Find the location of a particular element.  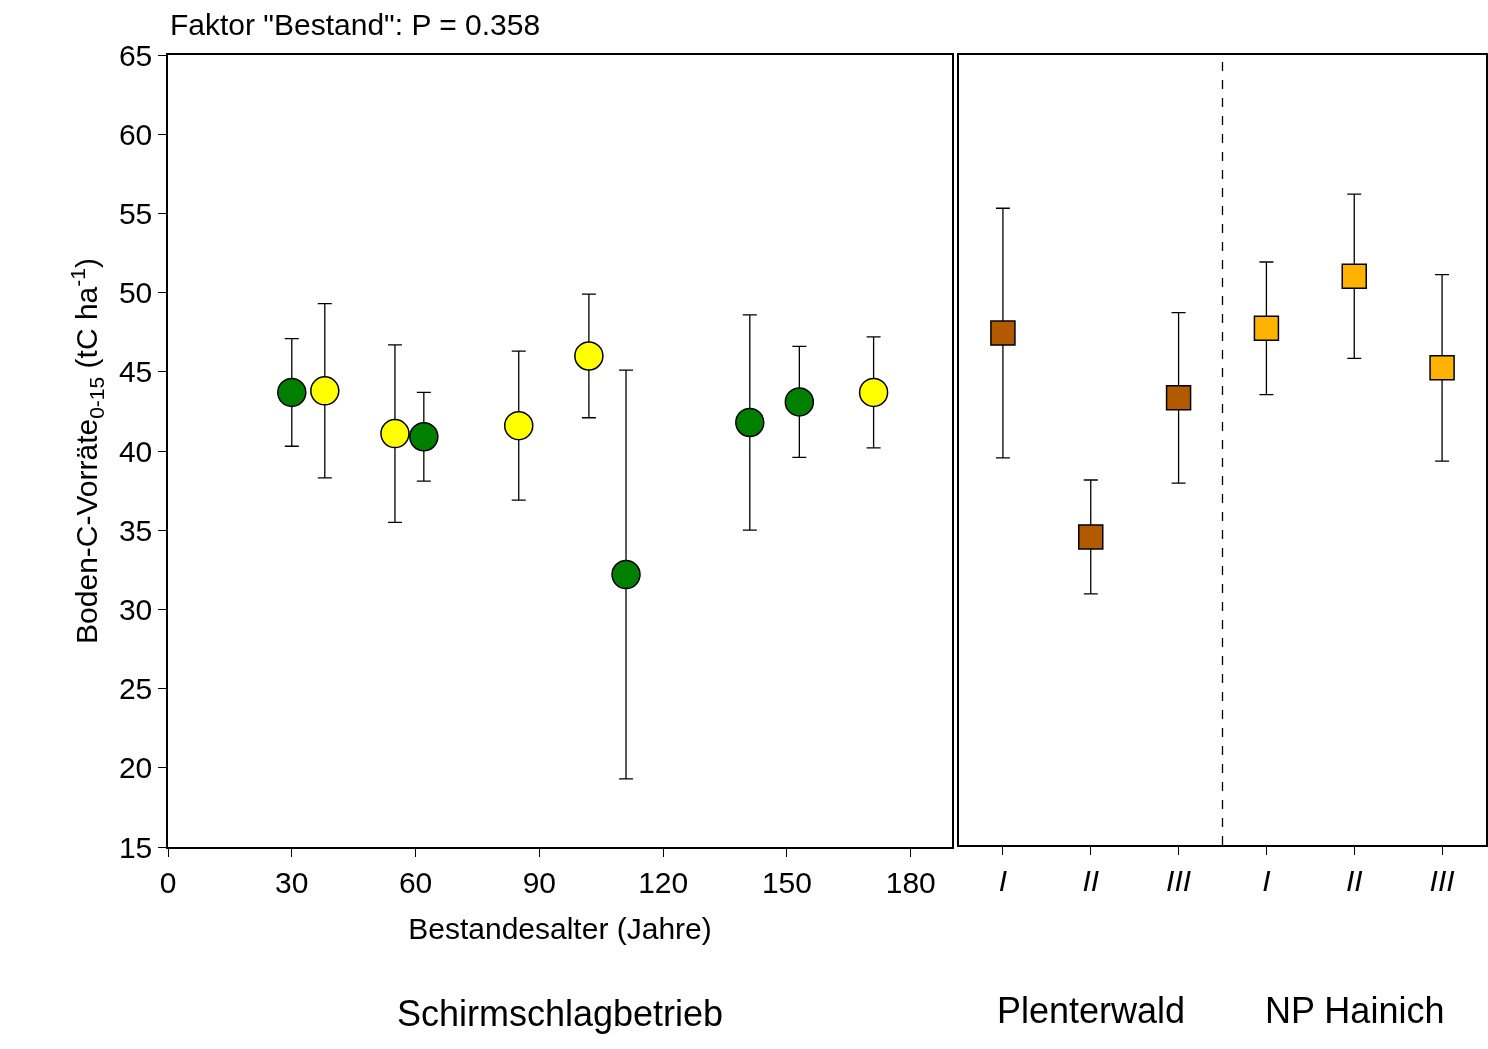

chart-title: Faktor "Bestand": P = 0.358 is located at coordinates (355, 24).